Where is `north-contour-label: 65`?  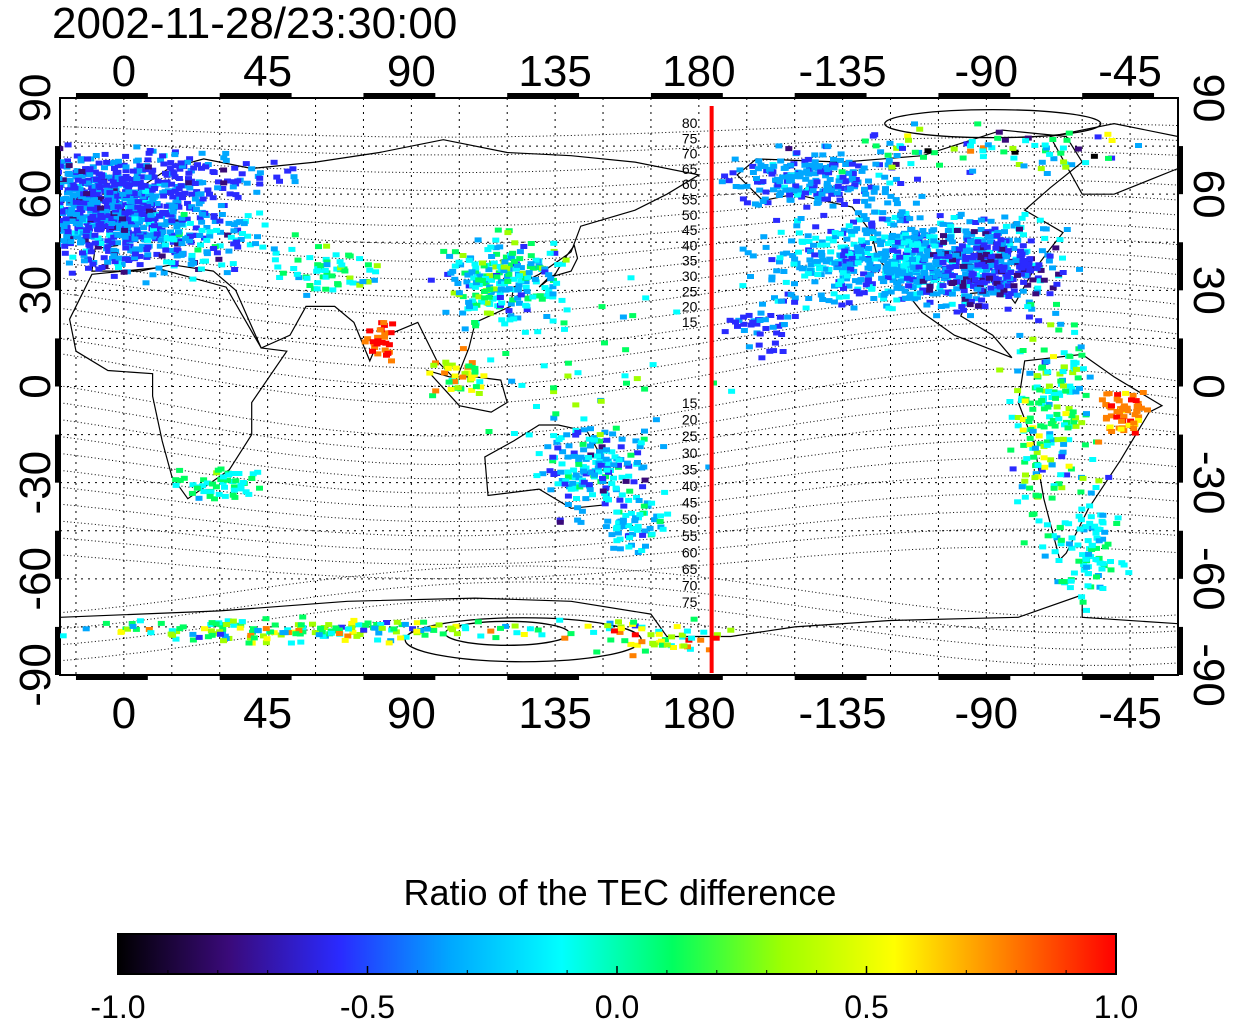 north-contour-label: 65 is located at coordinates (690, 169).